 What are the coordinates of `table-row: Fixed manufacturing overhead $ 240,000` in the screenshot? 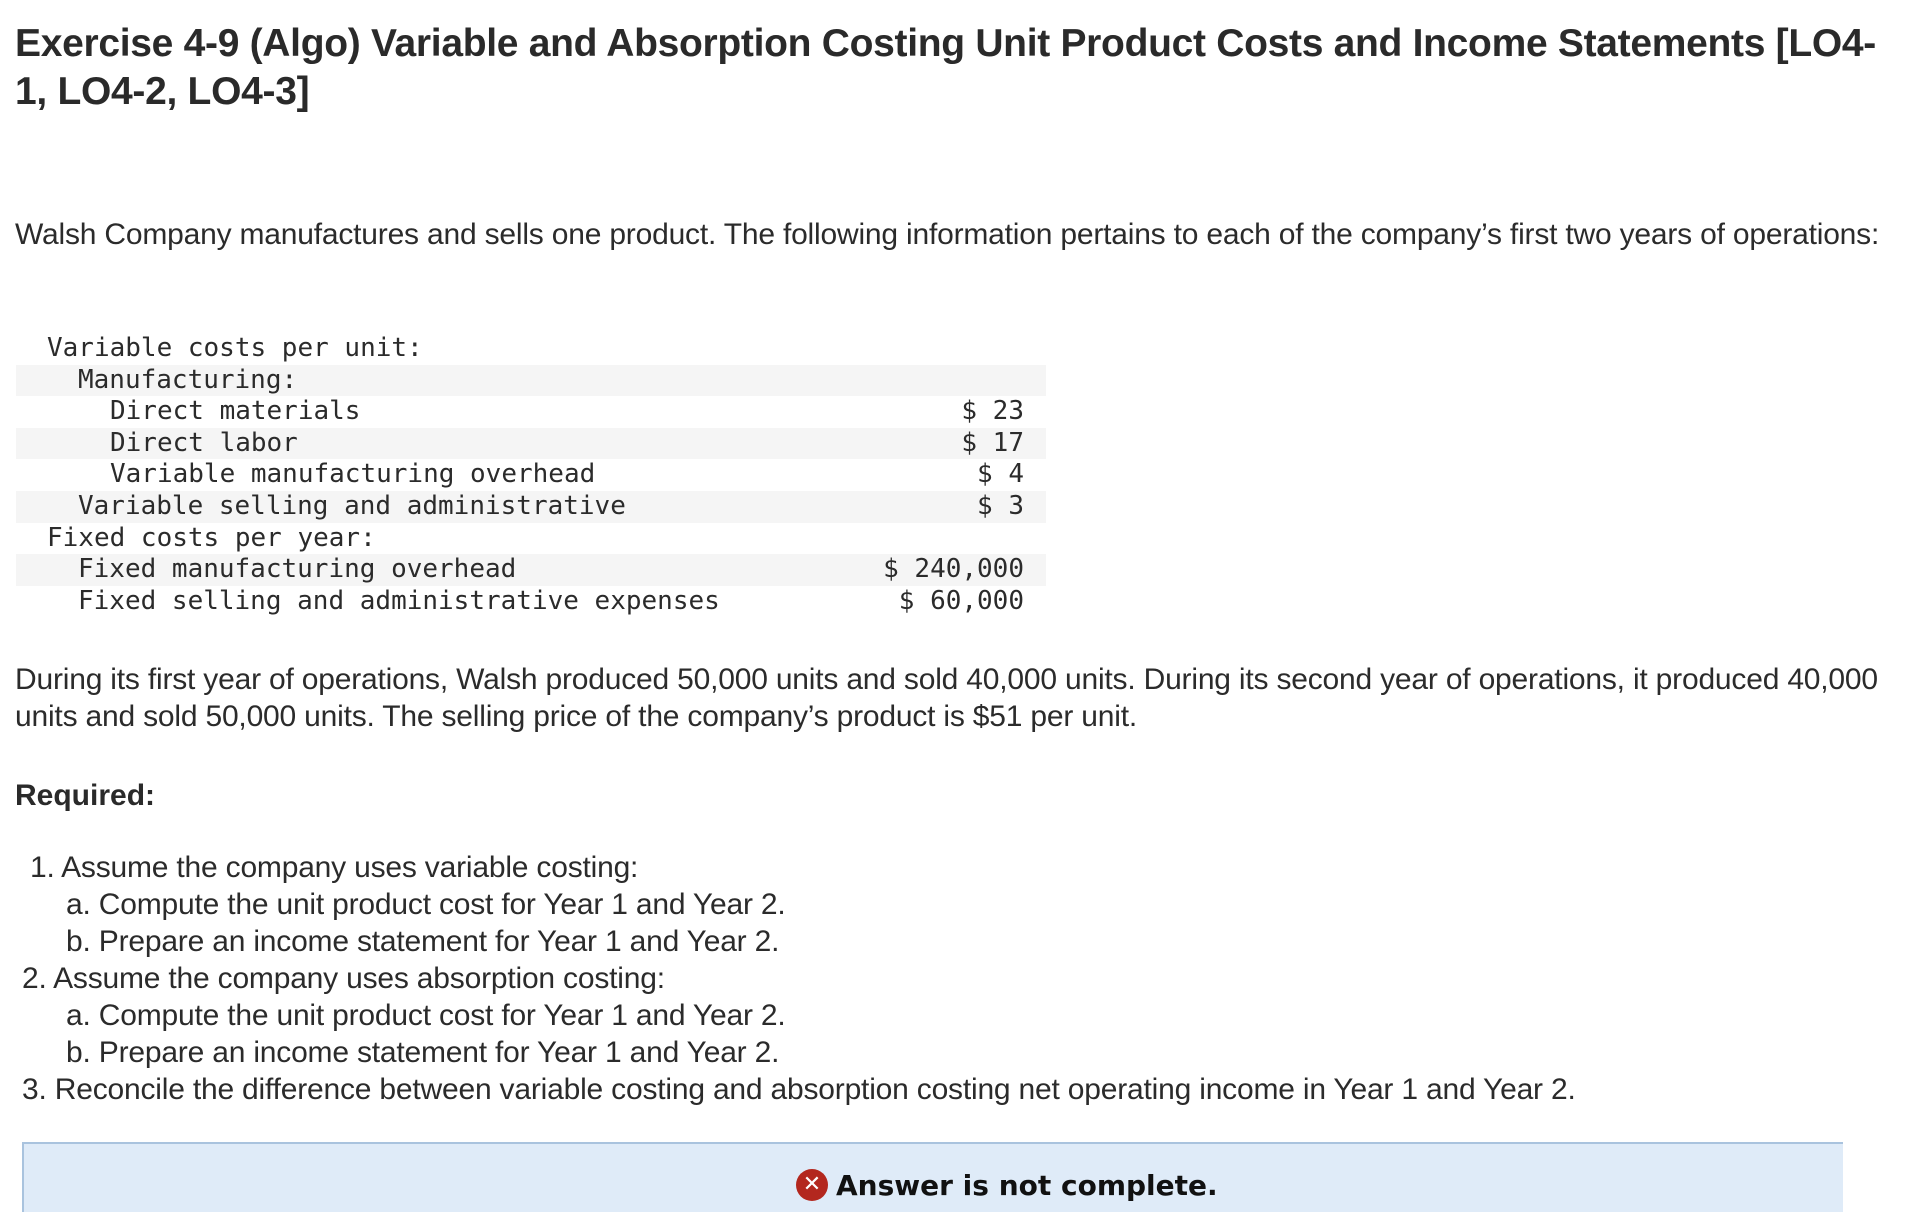 It's located at (531, 570).